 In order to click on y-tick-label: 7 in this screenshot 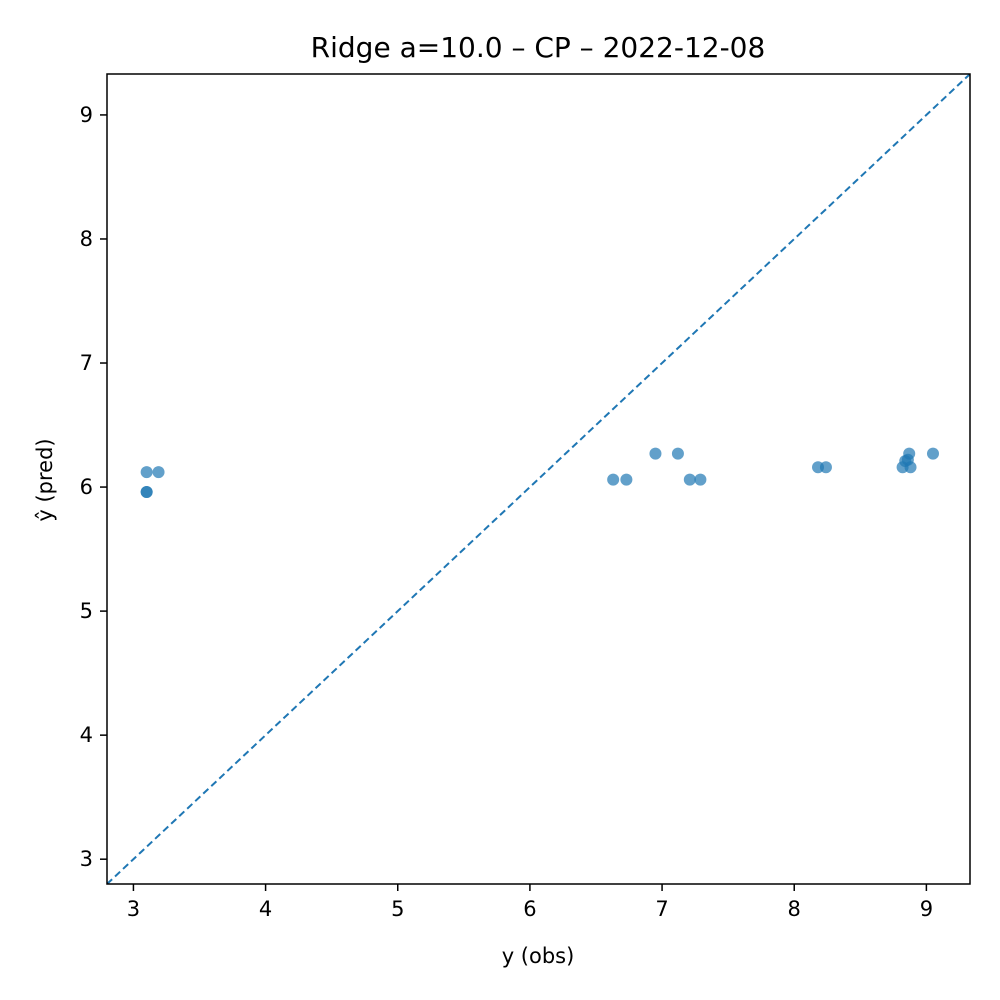, I will do `click(86, 363)`.